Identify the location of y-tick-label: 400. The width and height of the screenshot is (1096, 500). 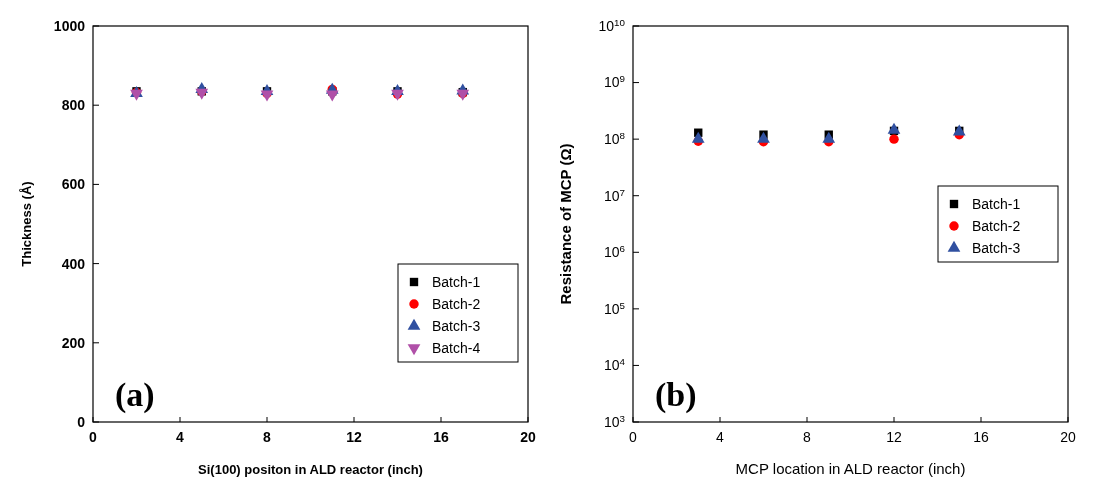
(73, 263).